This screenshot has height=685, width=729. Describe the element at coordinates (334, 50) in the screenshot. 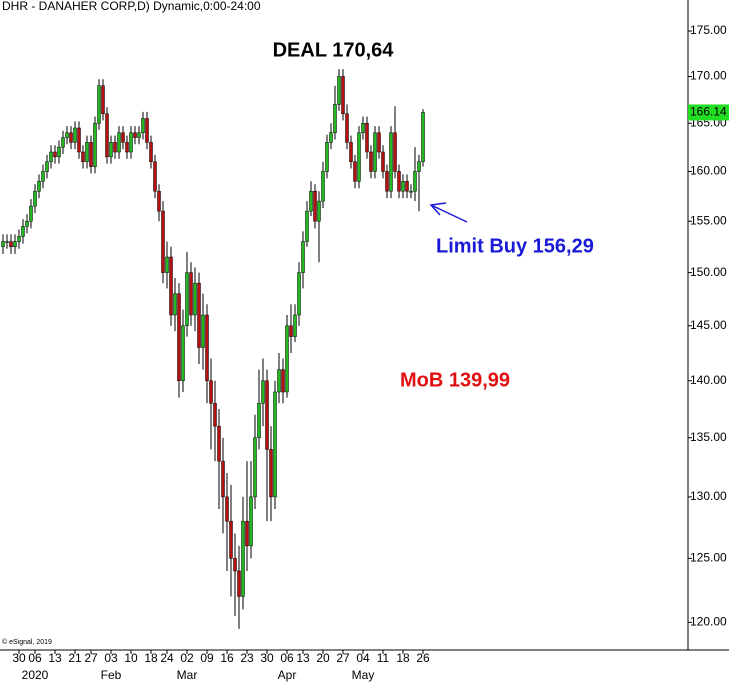

I see `annotation: DEAL 170,64` at that location.